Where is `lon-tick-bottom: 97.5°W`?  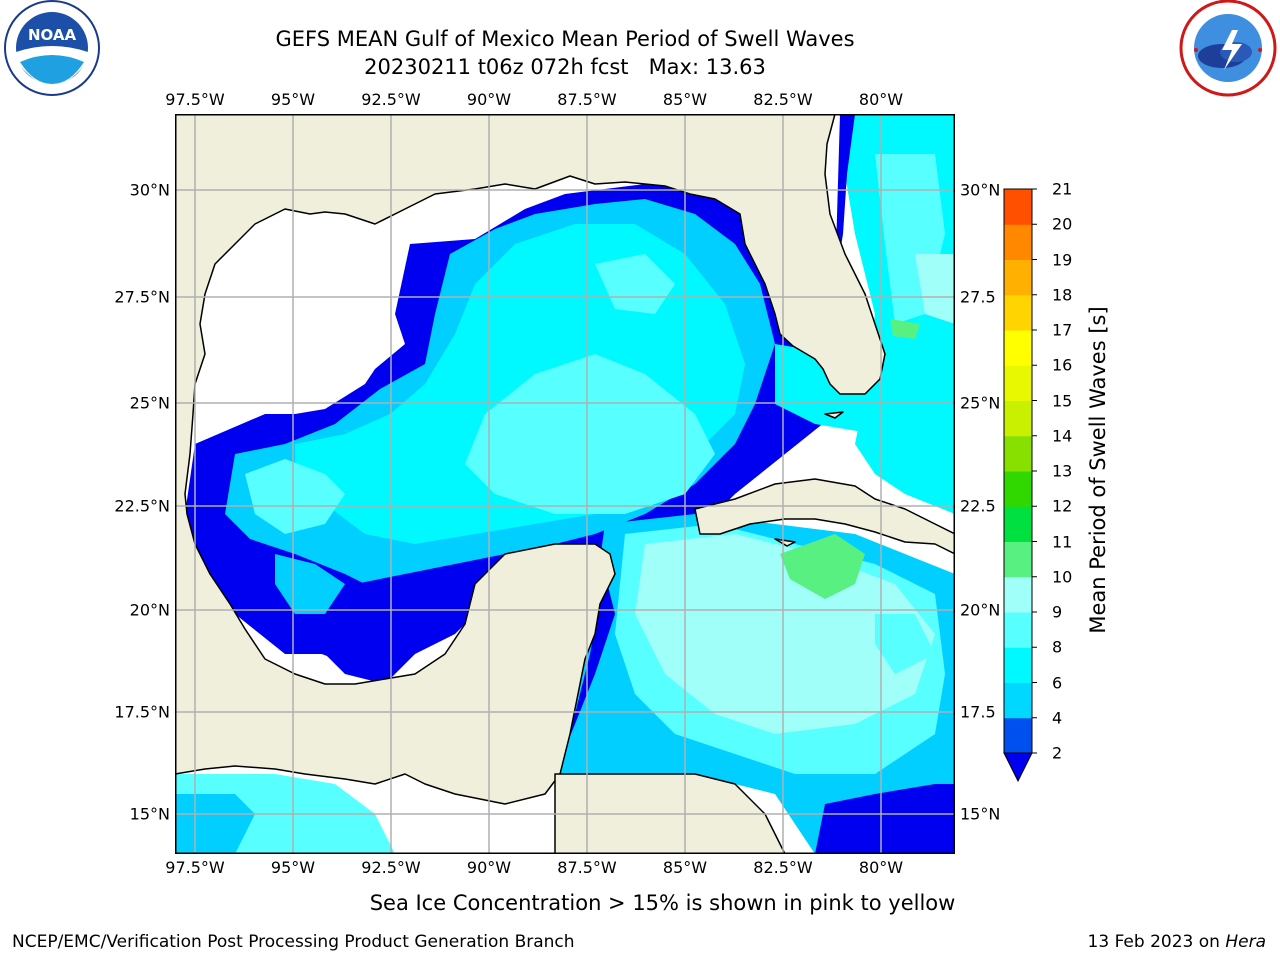 lon-tick-bottom: 97.5°W is located at coordinates (195, 867).